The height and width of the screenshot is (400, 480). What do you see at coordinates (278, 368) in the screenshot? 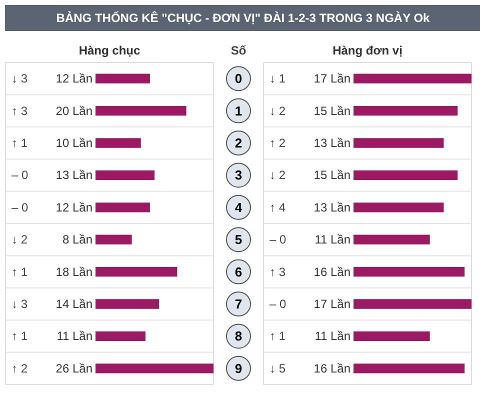
I see `text: ↓ 5` at bounding box center [278, 368].